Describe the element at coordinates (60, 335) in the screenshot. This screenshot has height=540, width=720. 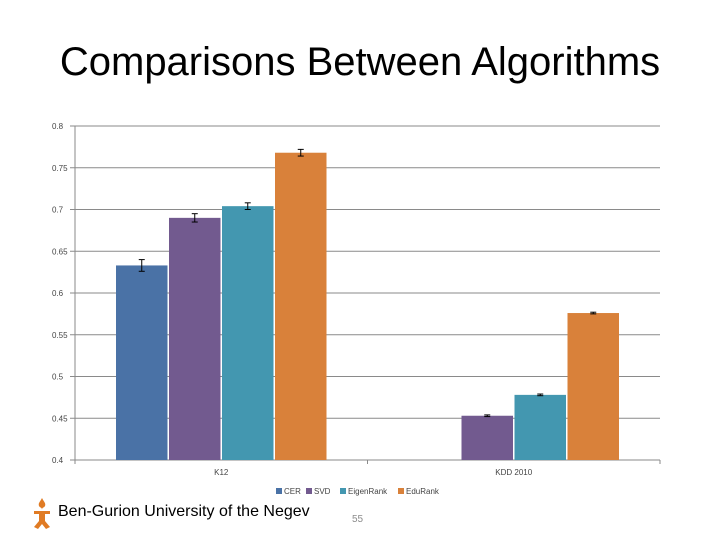
I see `y-tick-label: 0.55` at that location.